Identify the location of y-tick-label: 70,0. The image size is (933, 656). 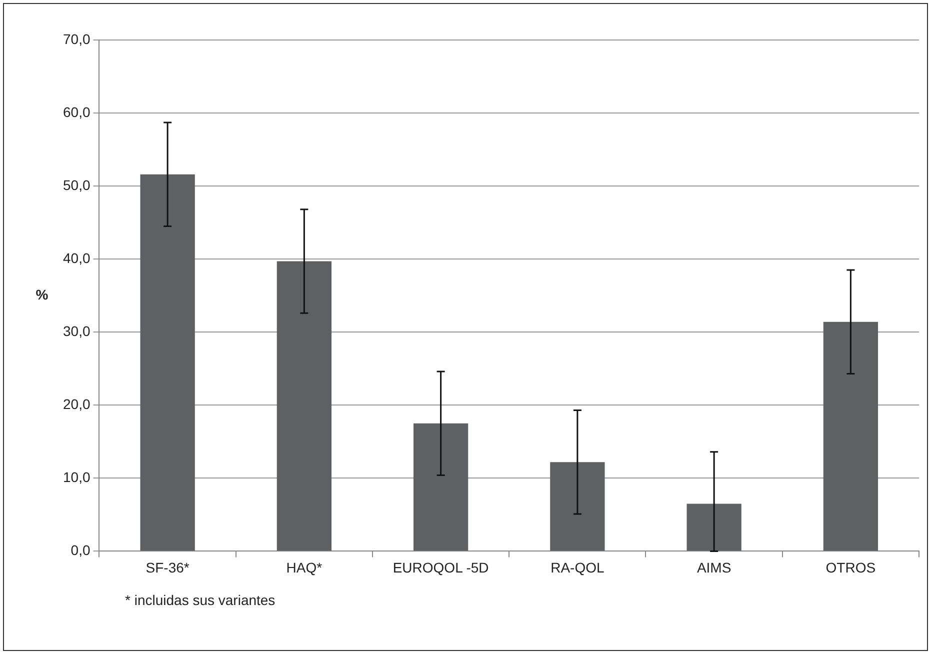
(76, 38).